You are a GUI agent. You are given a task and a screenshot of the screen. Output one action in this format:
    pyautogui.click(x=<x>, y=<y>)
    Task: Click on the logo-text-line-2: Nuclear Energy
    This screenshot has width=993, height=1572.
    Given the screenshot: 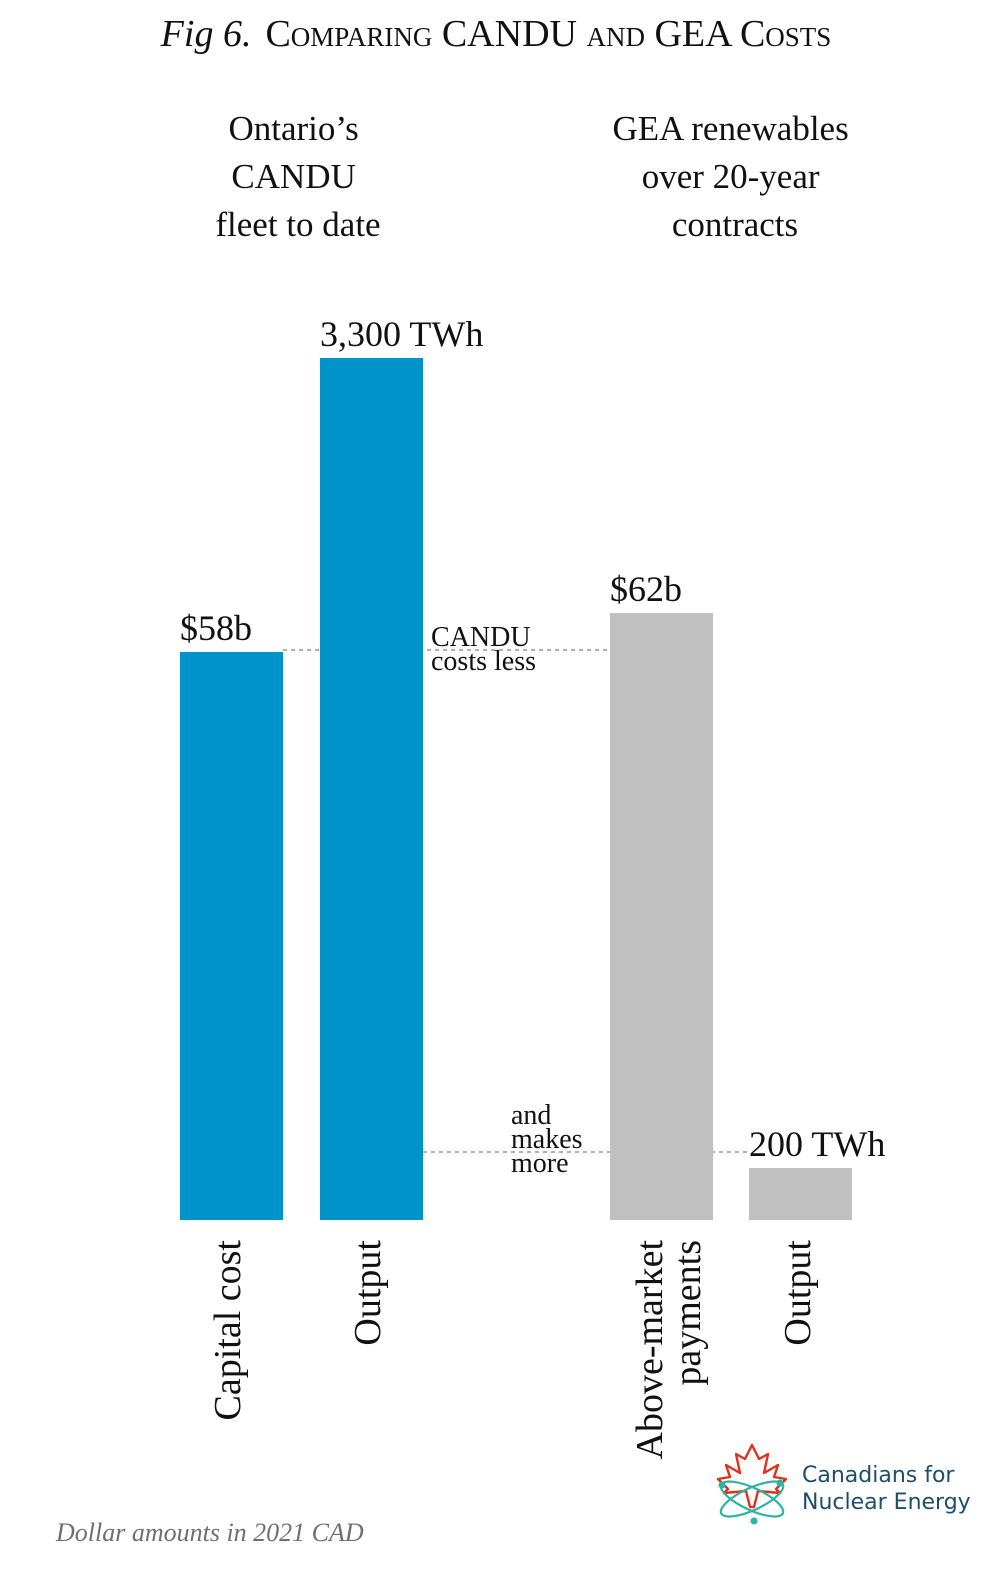 What is the action you would take?
    pyautogui.click(x=886, y=1502)
    